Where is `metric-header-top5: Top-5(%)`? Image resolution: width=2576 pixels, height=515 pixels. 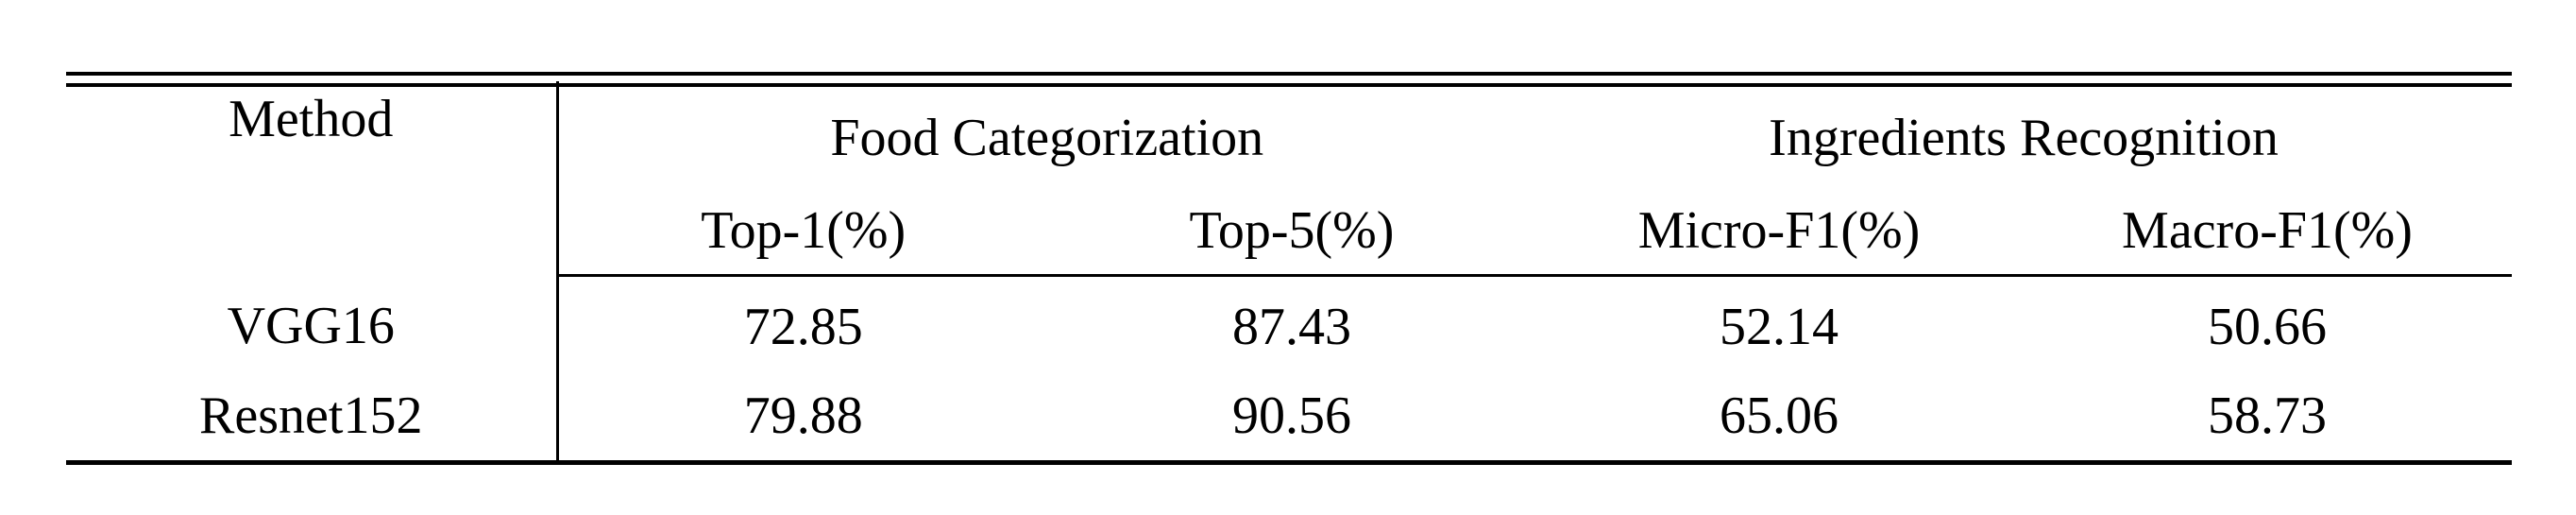
metric-header-top5: Top-5(%) is located at coordinates (1291, 232).